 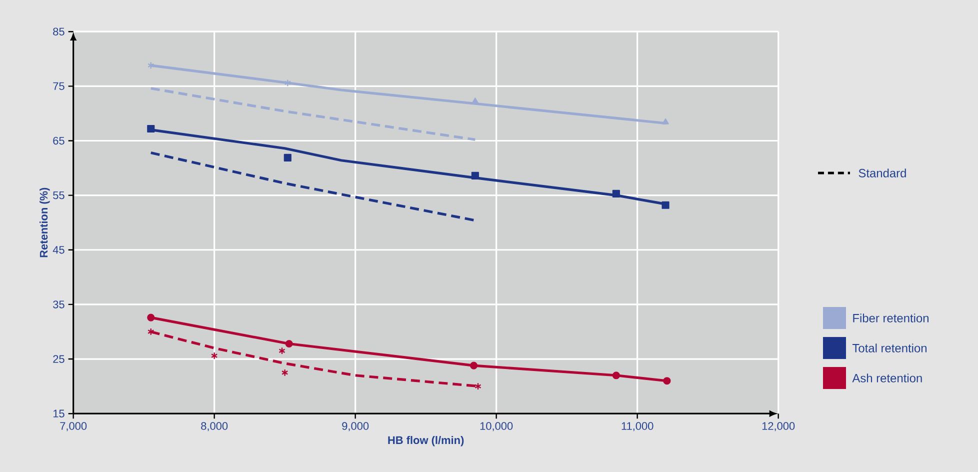 What do you see at coordinates (58, 250) in the screenshot?
I see `y-tick-label: 45` at bounding box center [58, 250].